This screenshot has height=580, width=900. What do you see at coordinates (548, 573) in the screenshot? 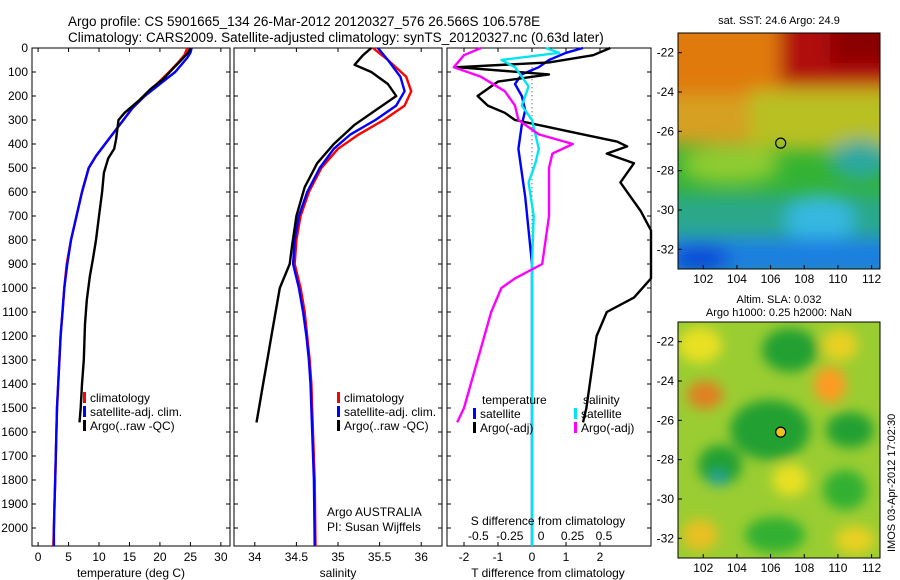
I see `difference-xlabel: T difference from climatology` at bounding box center [548, 573].